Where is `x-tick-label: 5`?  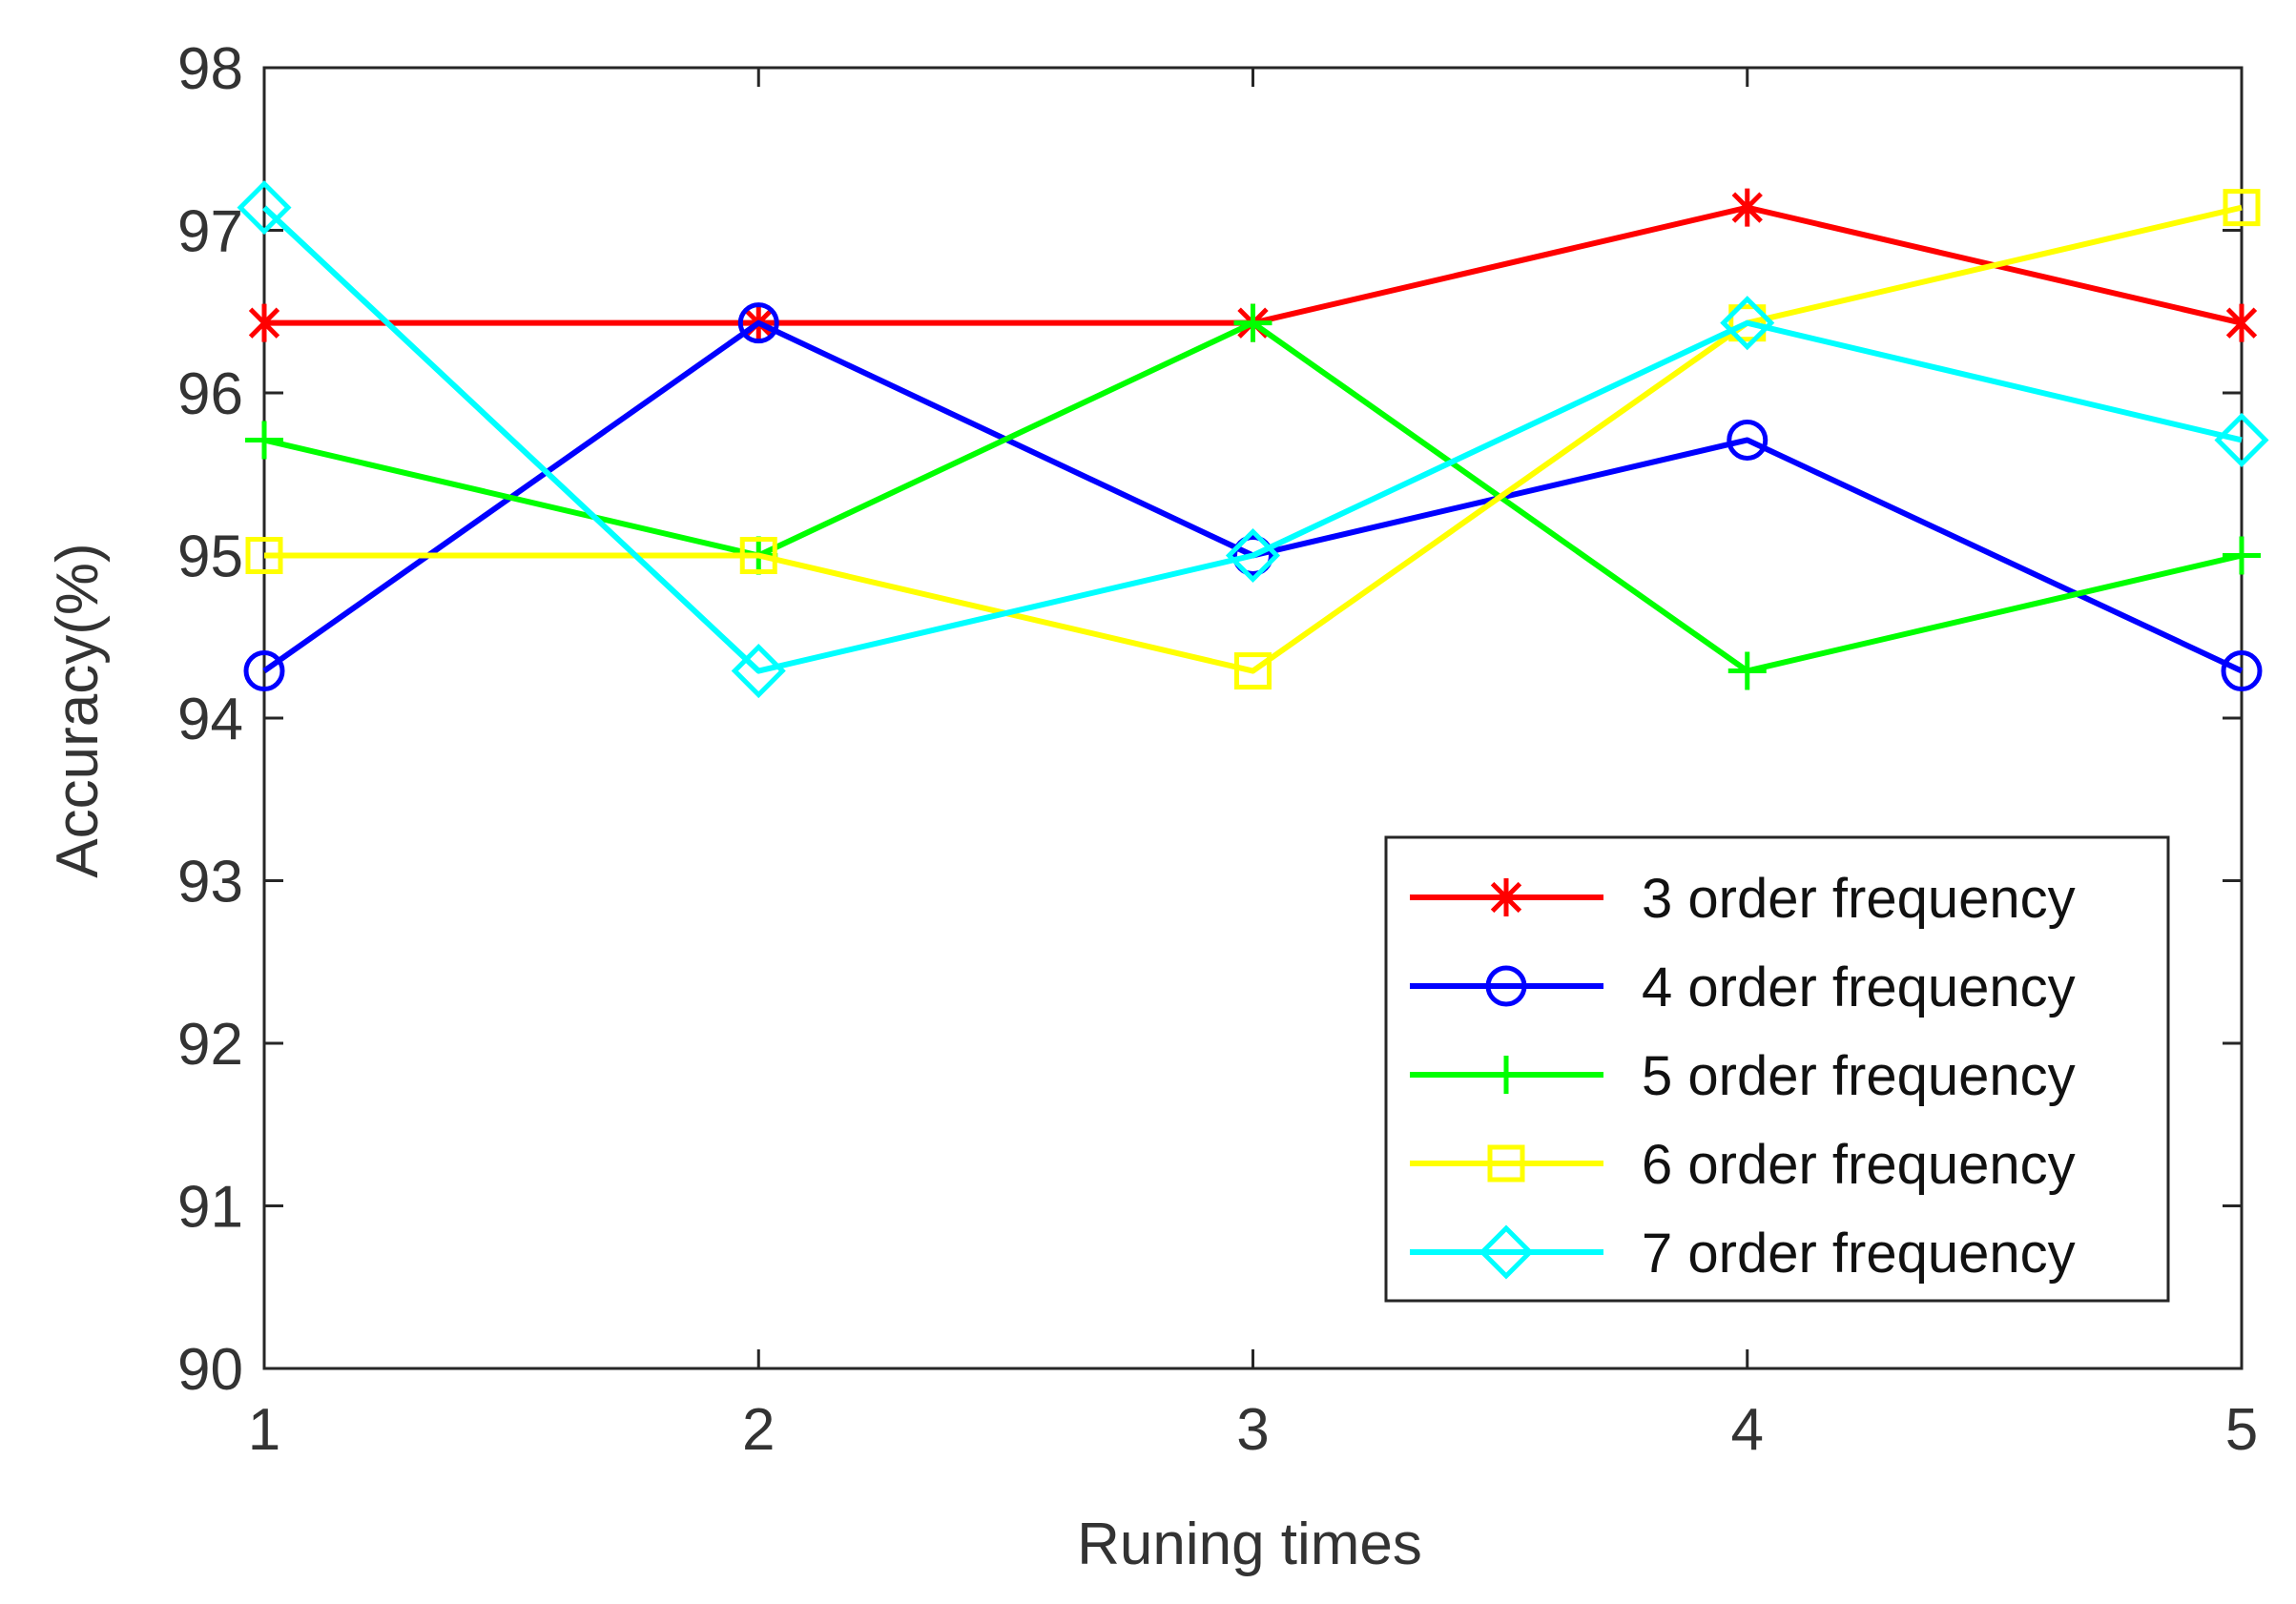 x-tick-label: 5 is located at coordinates (2241, 1430).